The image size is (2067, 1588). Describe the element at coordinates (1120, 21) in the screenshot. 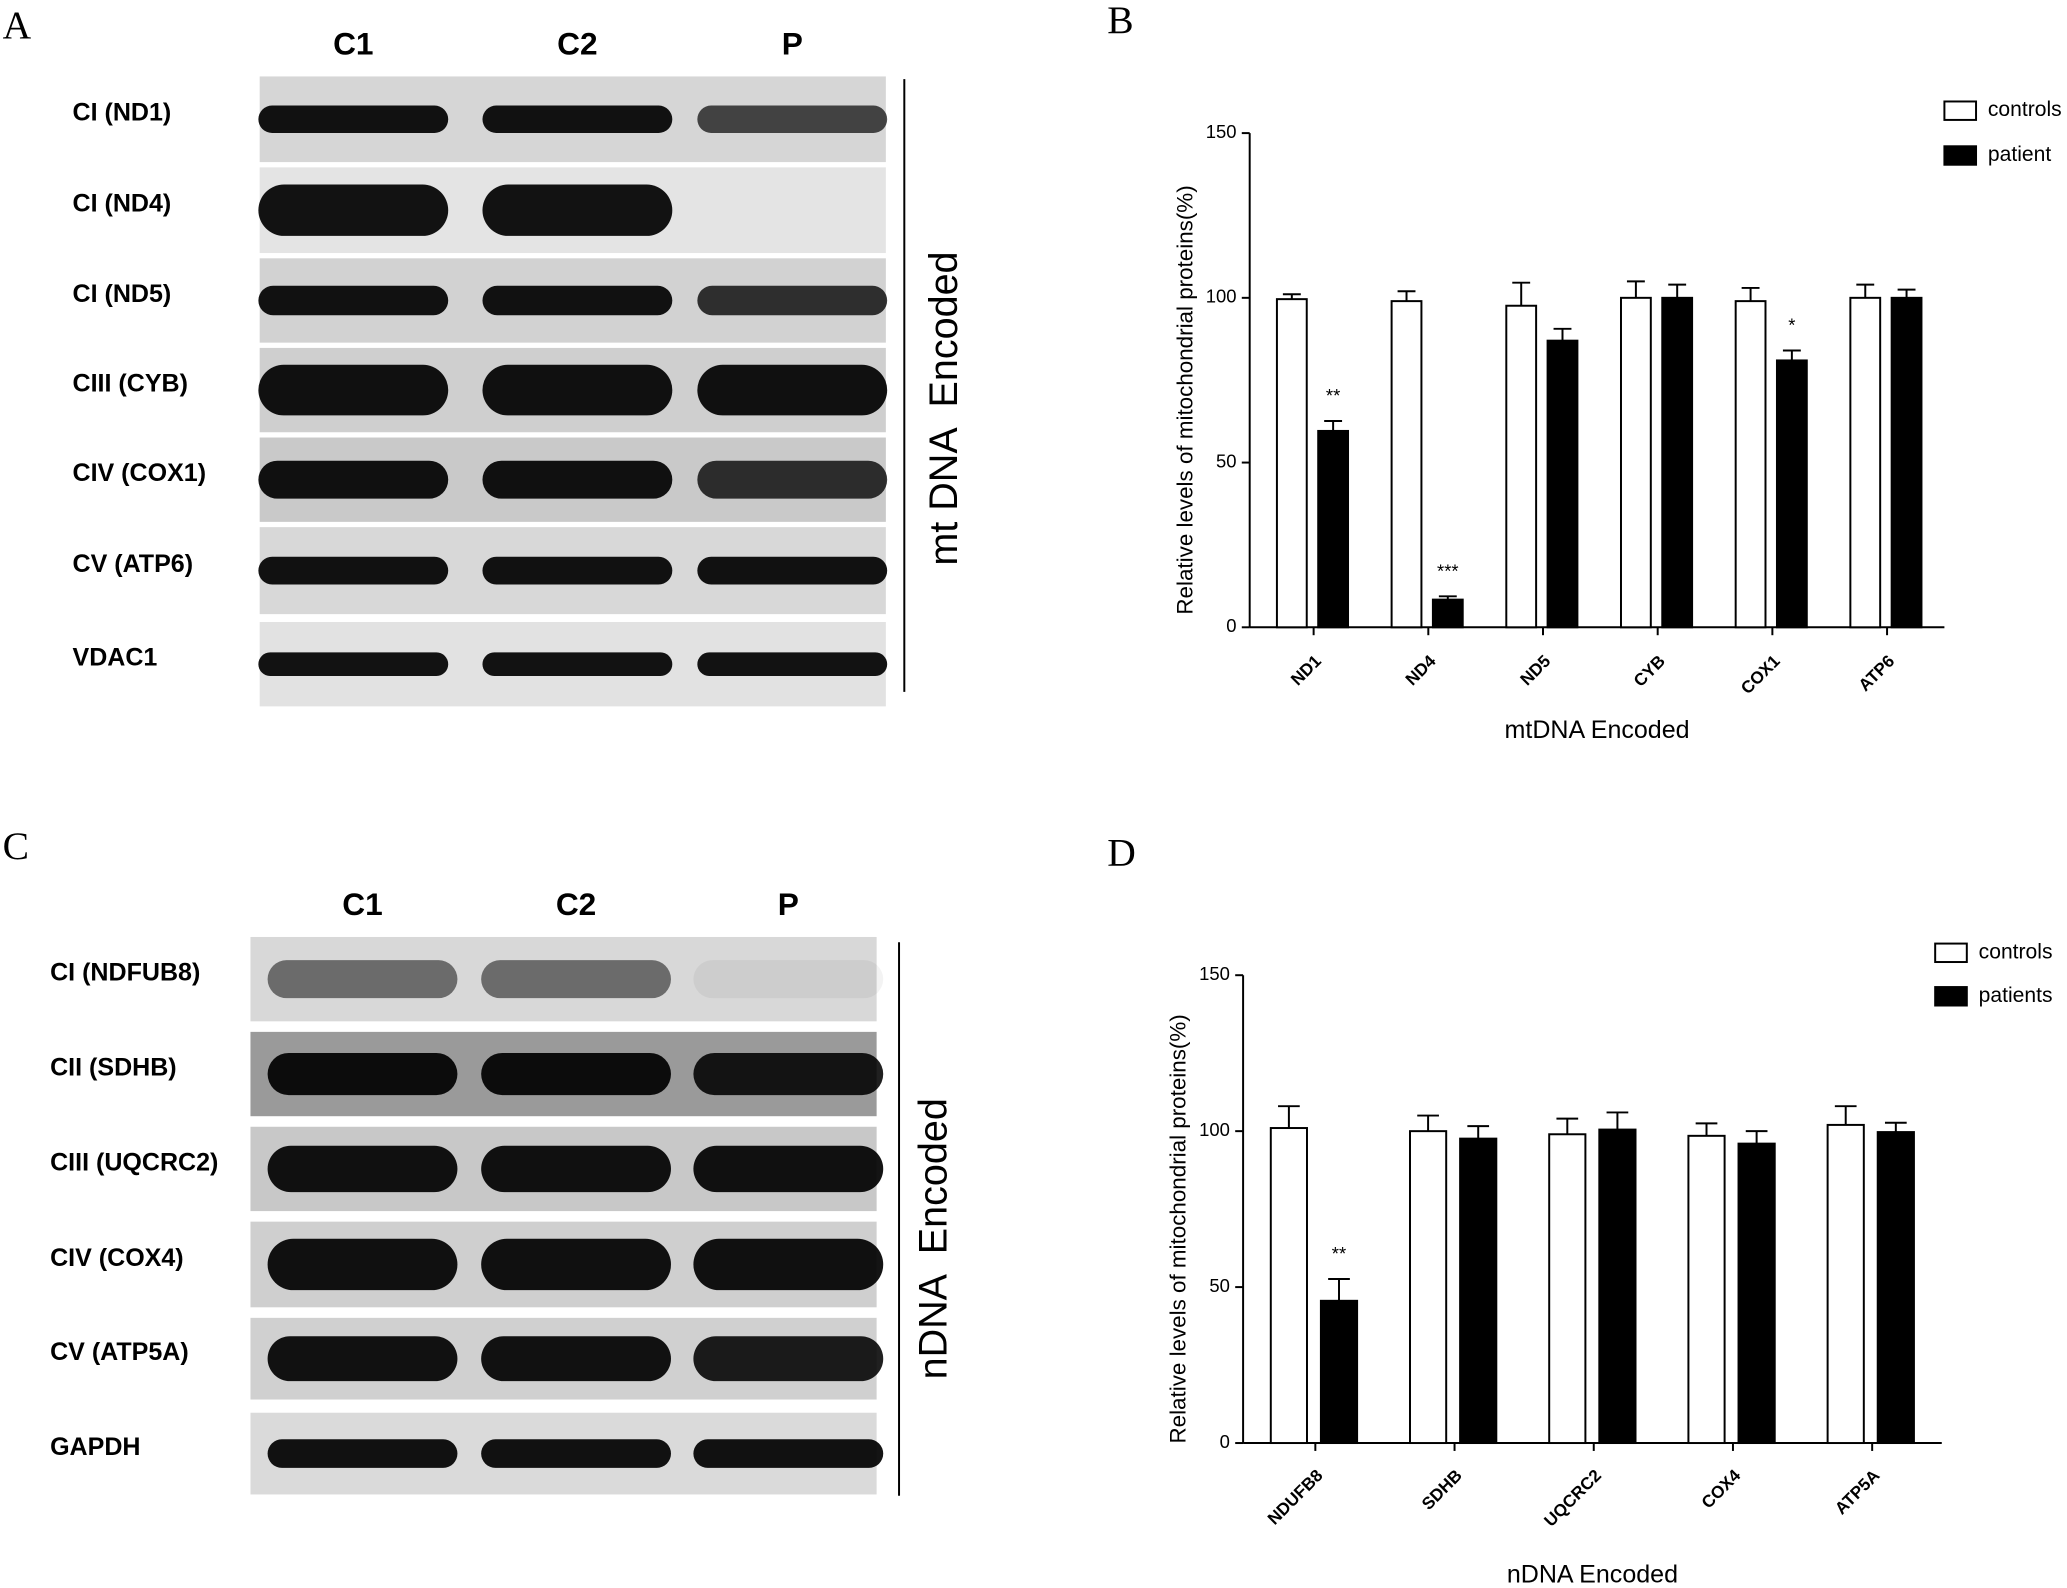

I see `panel-letter: B` at that location.